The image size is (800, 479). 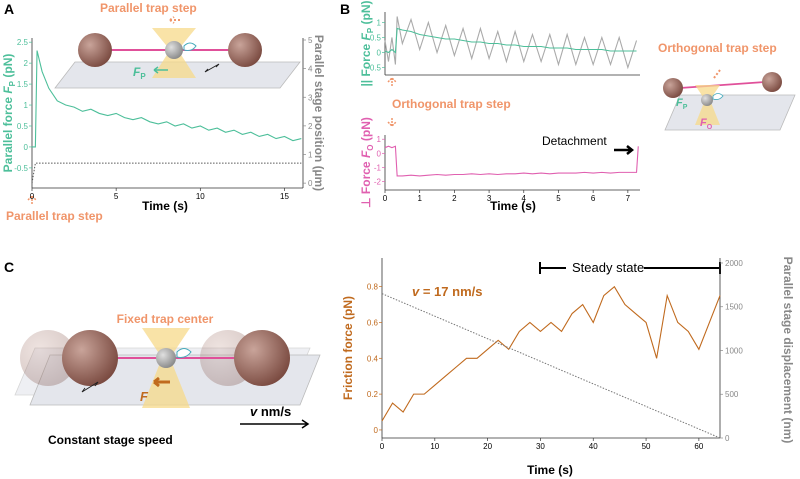 What do you see at coordinates (732, 394) in the screenshot?
I see `y2-tick-label: 500` at bounding box center [732, 394].